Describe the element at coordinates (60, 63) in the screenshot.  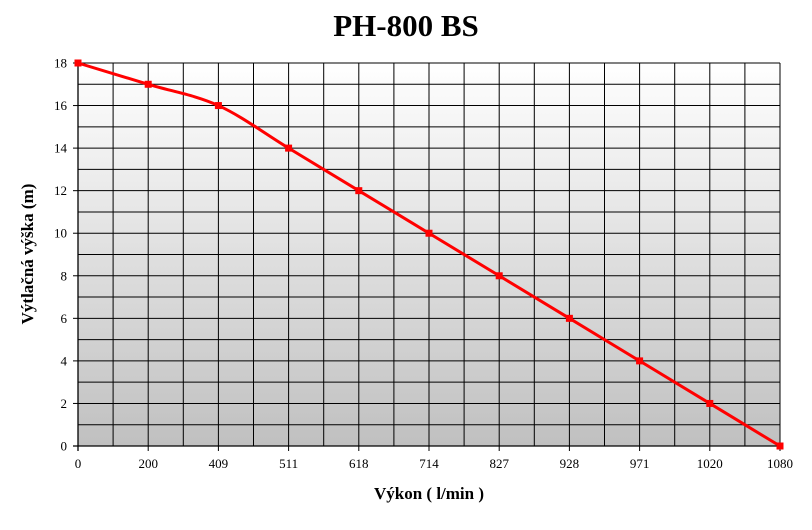
I see `y-tick-label: 18` at that location.